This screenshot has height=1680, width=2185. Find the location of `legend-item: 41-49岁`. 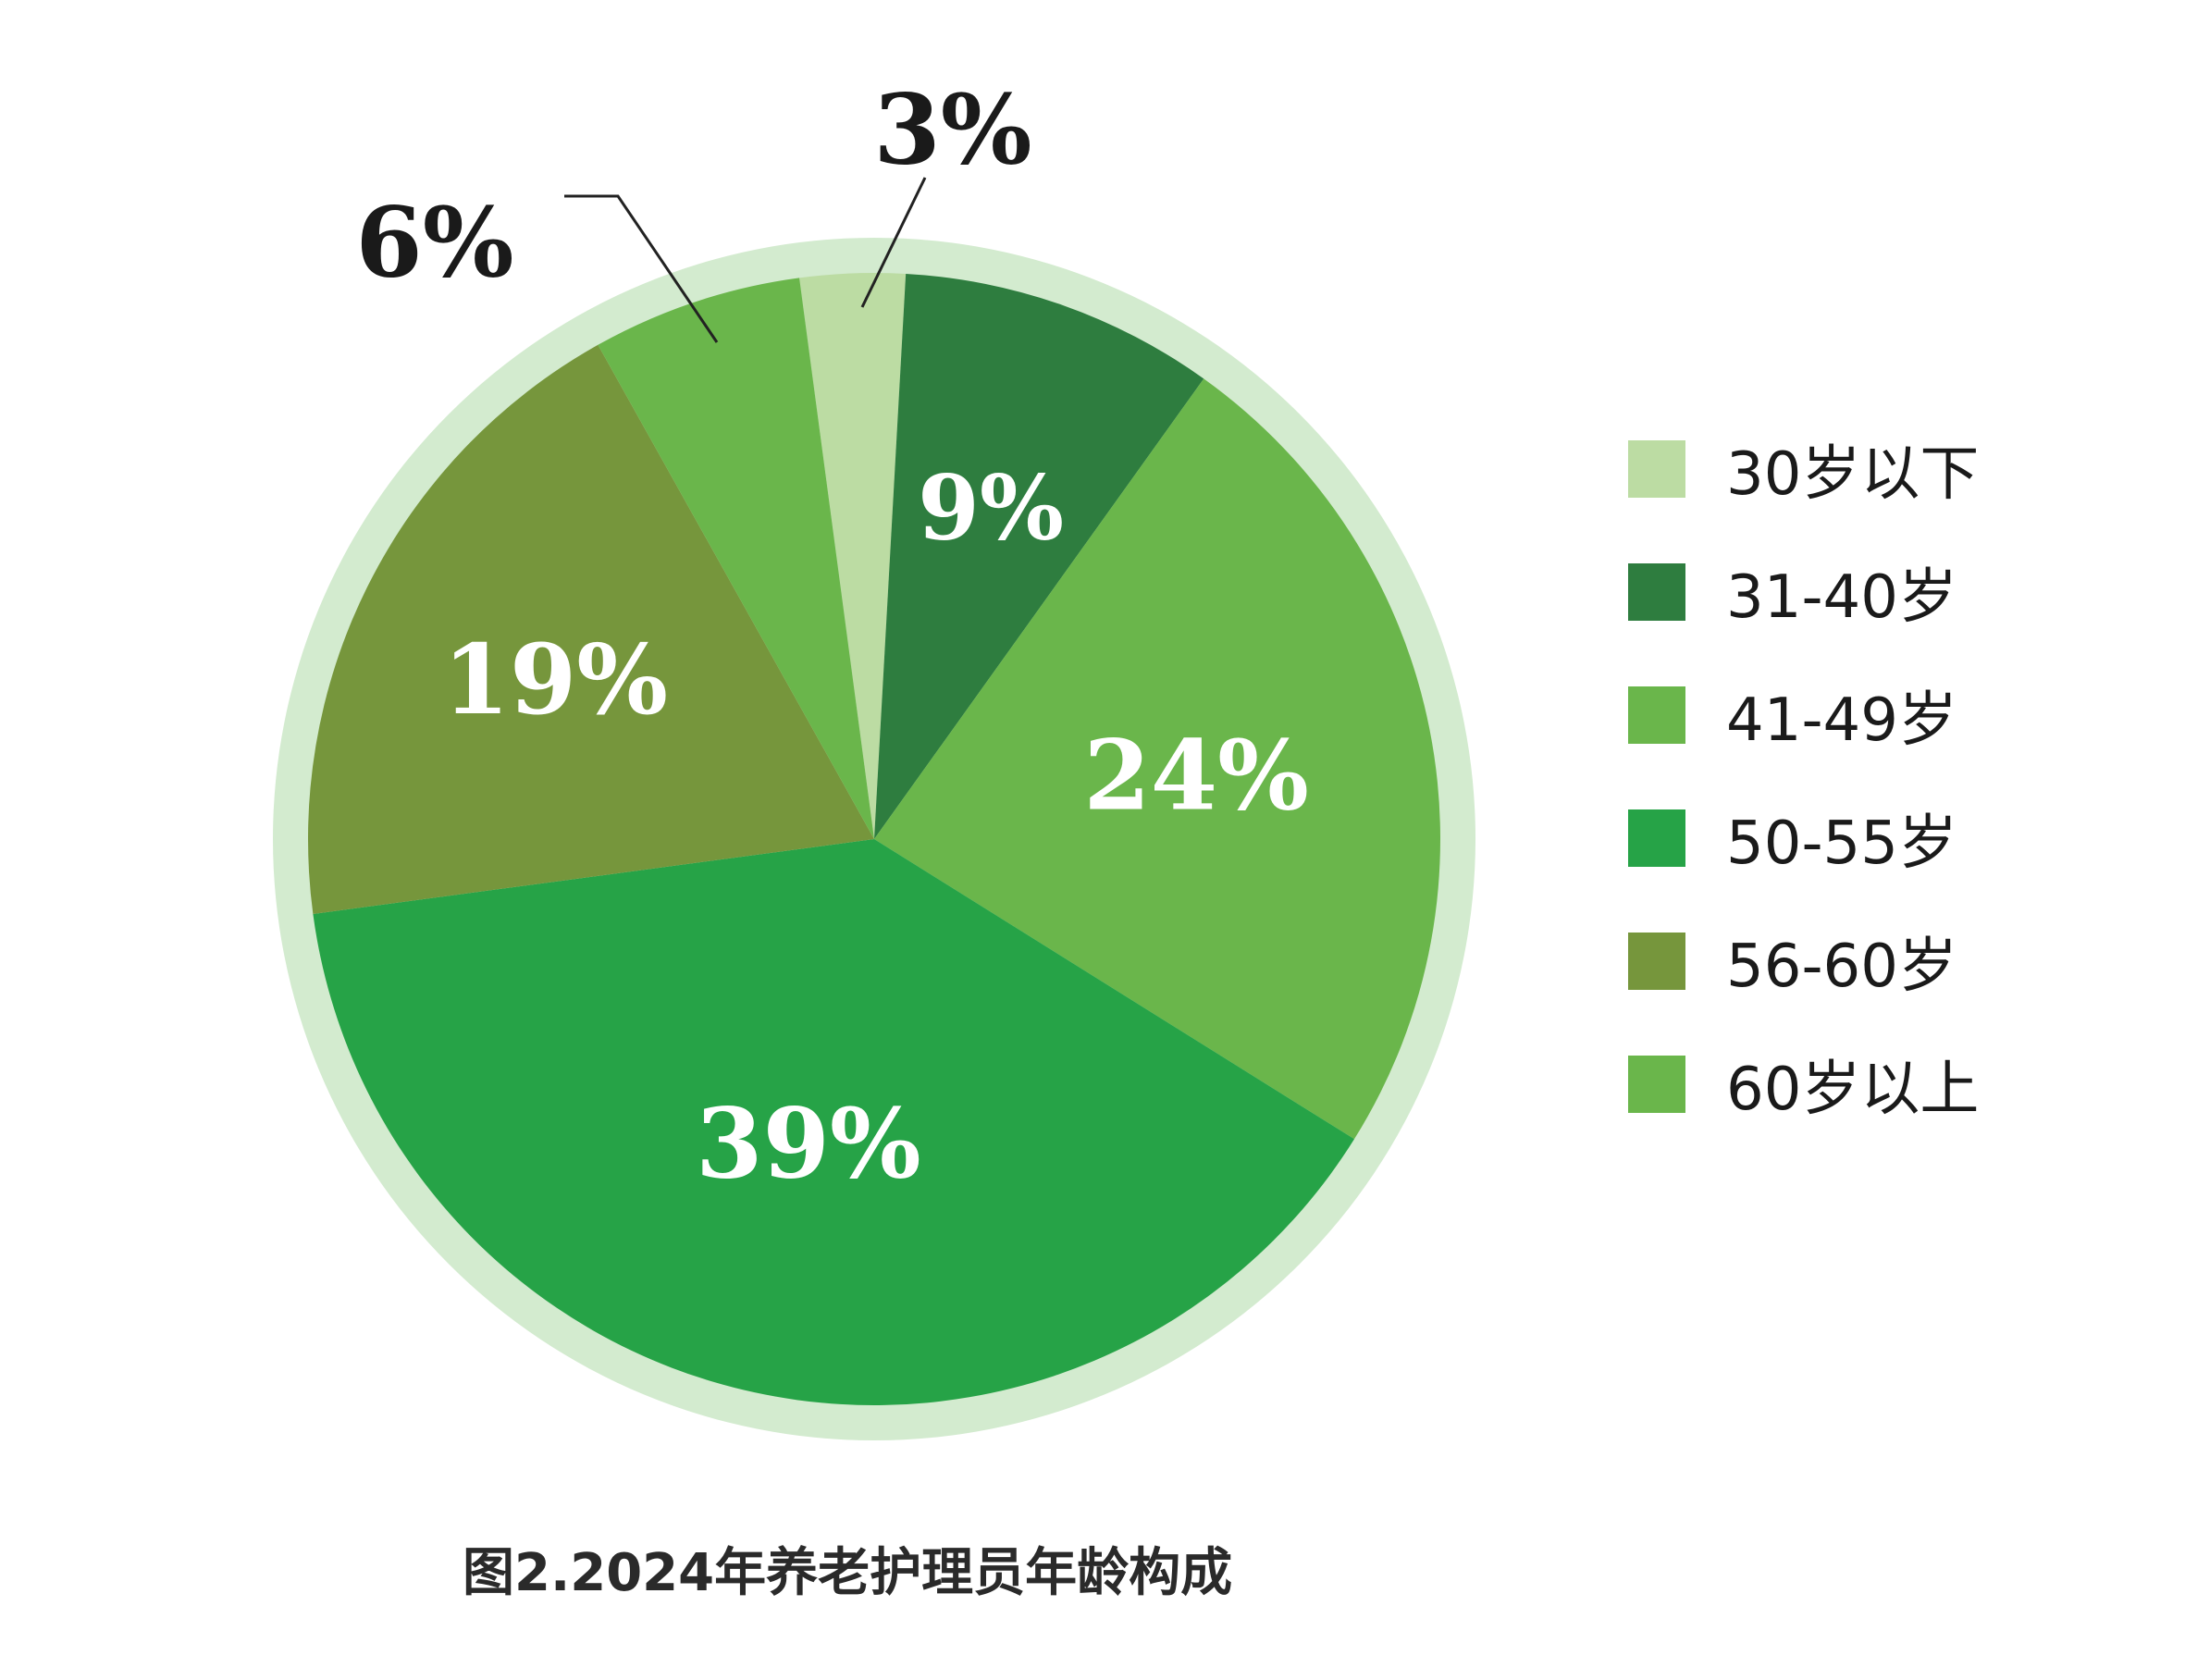

legend-item: 41-49岁 is located at coordinates (1887, 714).